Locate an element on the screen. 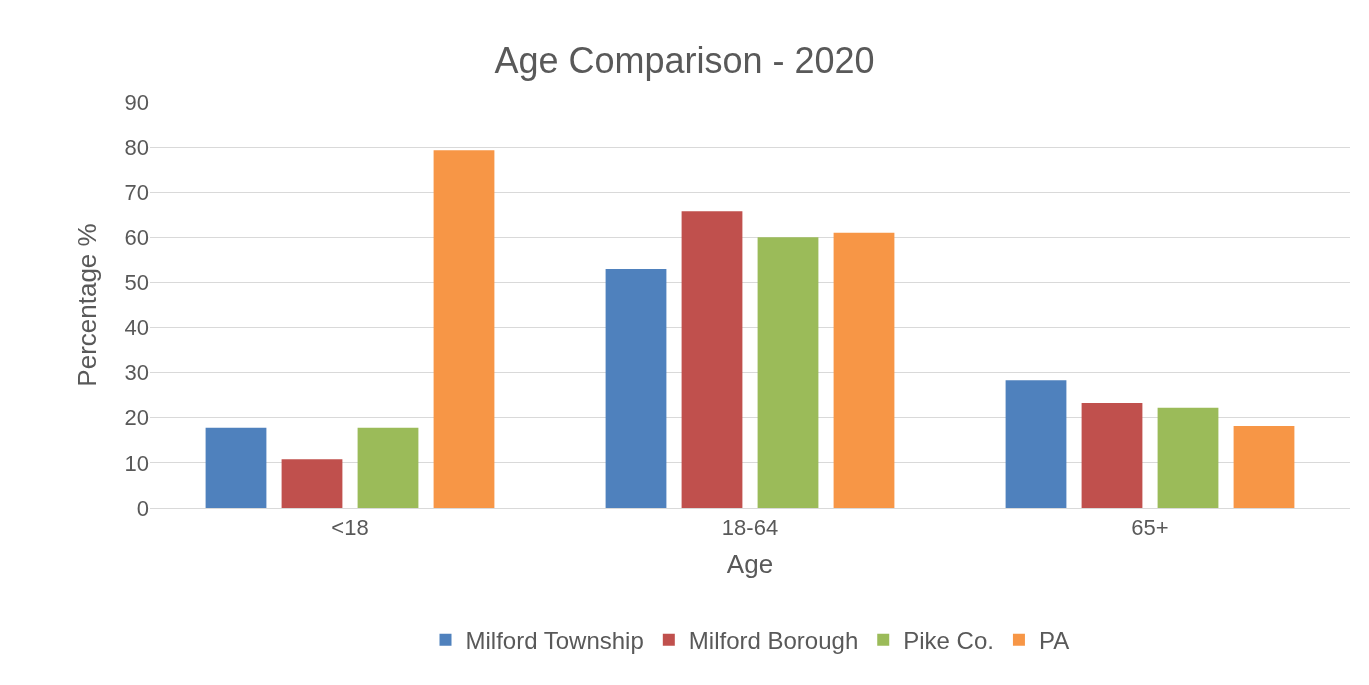 Image resolution: width=1369 pixels, height=685 pixels. y-tick-label: 0 is located at coordinates (142, 508).